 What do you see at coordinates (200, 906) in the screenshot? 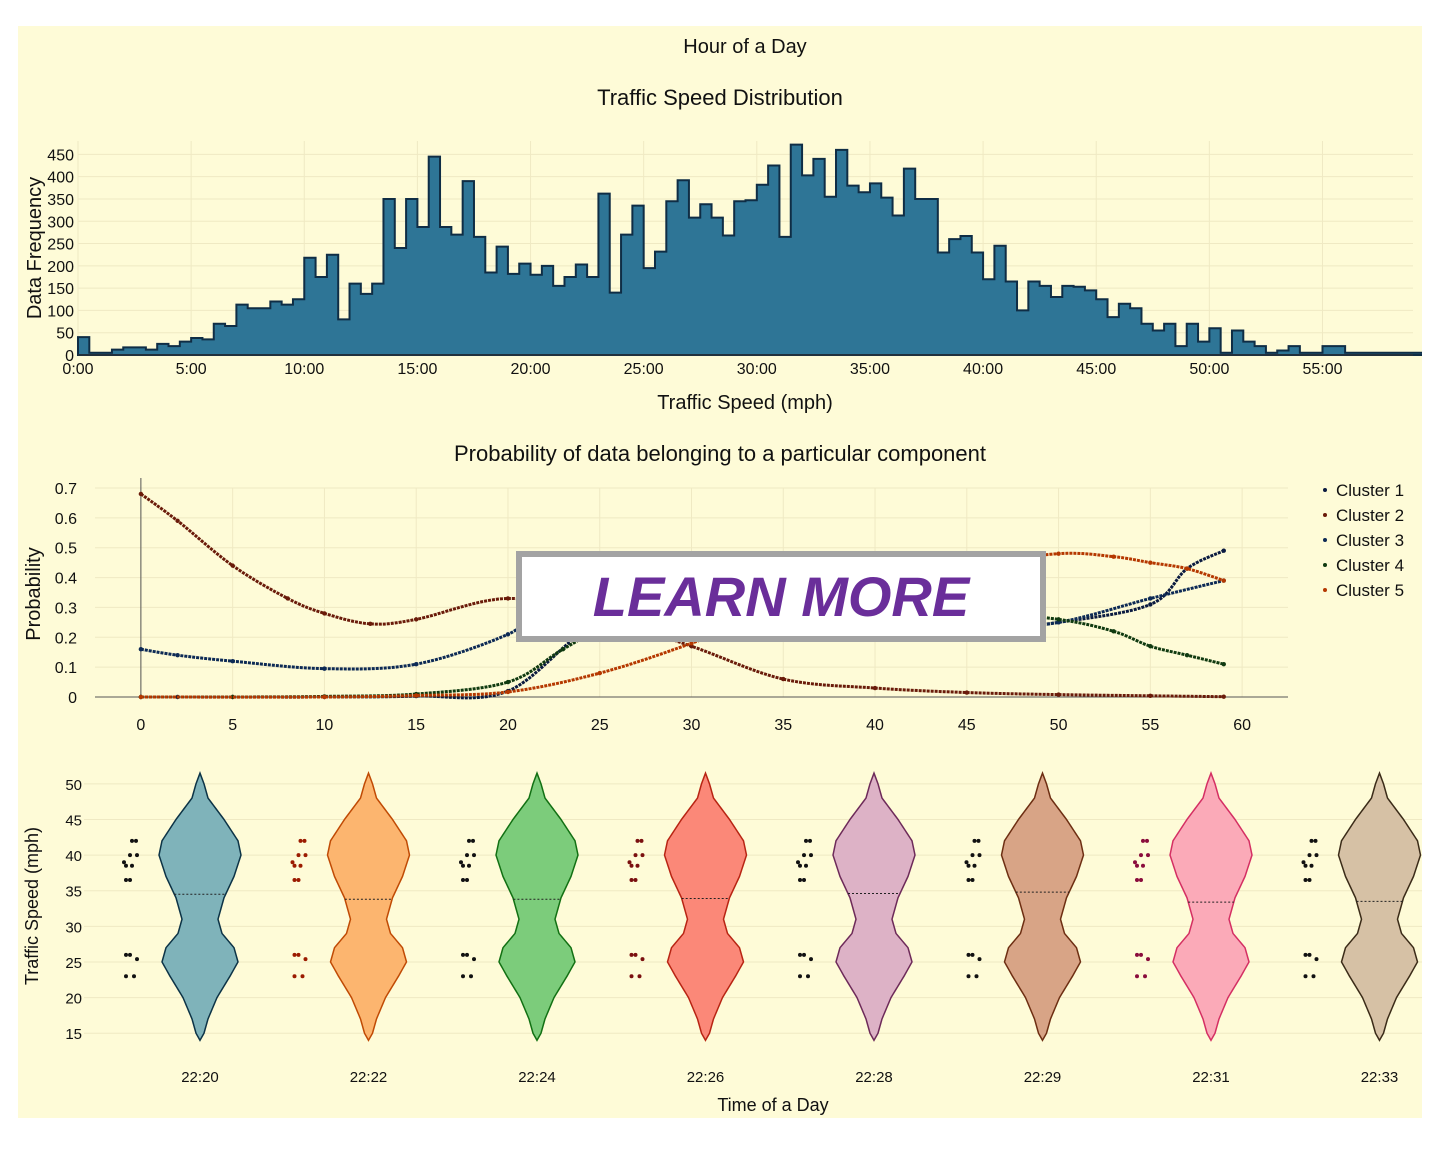
I see `violin-22:20` at bounding box center [200, 906].